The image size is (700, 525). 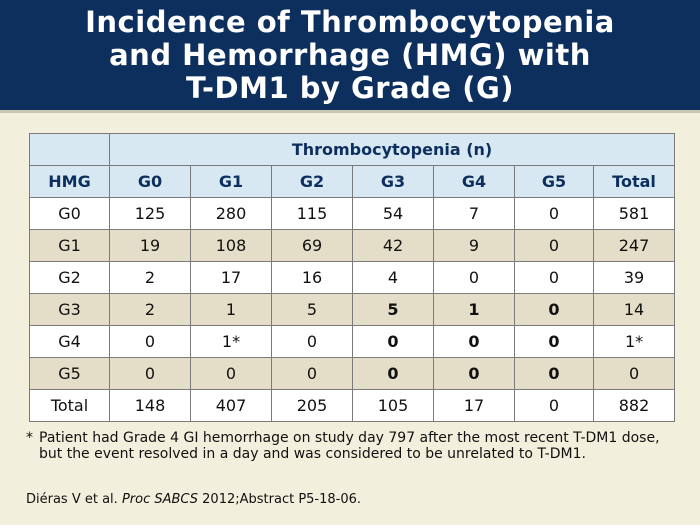 What do you see at coordinates (72, 499) in the screenshot?
I see `citation-authors: Diéras V et al.` at bounding box center [72, 499].